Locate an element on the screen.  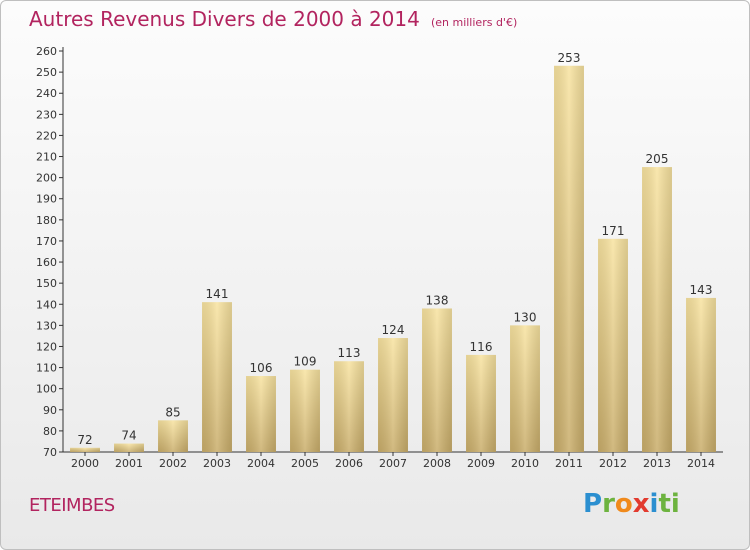
bar-value-label: 205 is located at coordinates (657, 159).